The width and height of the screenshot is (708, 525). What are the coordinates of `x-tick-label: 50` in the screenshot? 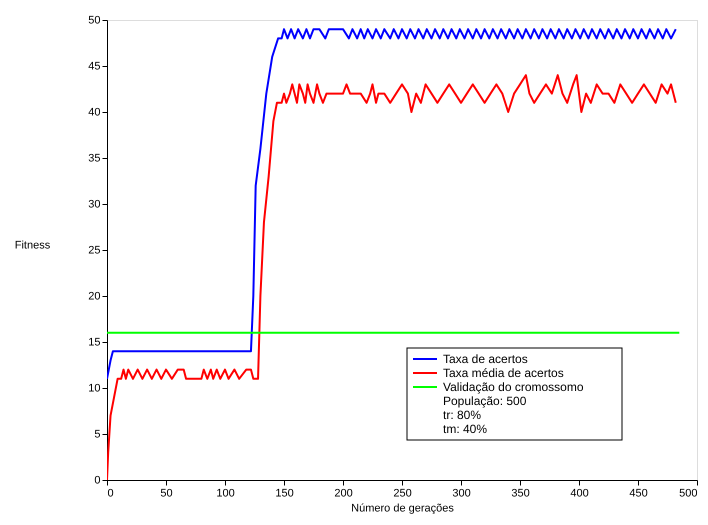 It's located at (166, 494).